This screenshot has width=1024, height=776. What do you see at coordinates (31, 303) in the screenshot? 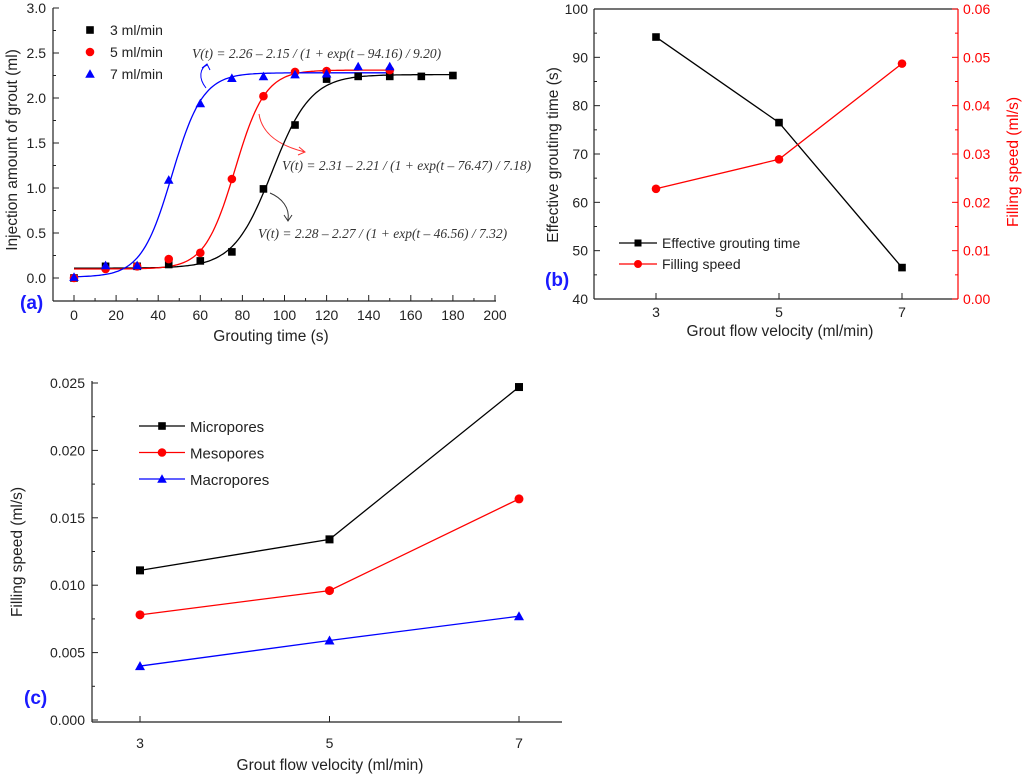
I see `panel-a-label: (a)` at bounding box center [31, 303].